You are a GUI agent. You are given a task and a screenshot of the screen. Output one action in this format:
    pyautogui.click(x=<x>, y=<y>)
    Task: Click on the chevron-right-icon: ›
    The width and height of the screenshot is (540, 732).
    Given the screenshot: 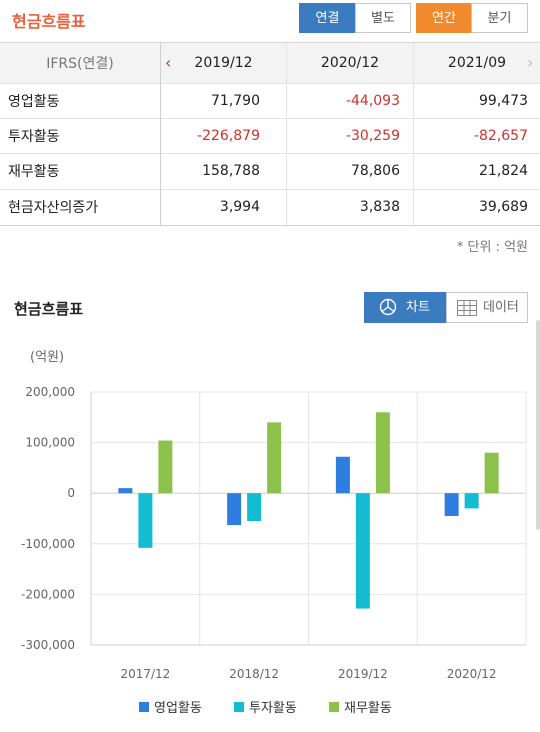 What is the action you would take?
    pyautogui.click(x=530, y=62)
    